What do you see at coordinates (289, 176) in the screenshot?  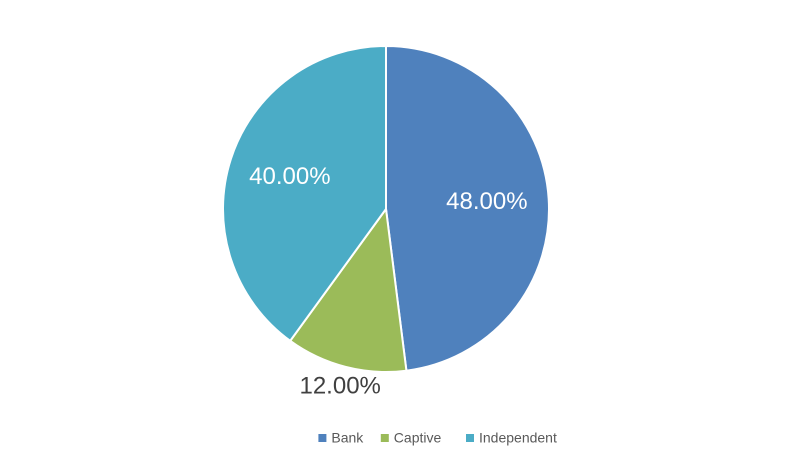 I see `data-label: 40.00%` at bounding box center [289, 176].